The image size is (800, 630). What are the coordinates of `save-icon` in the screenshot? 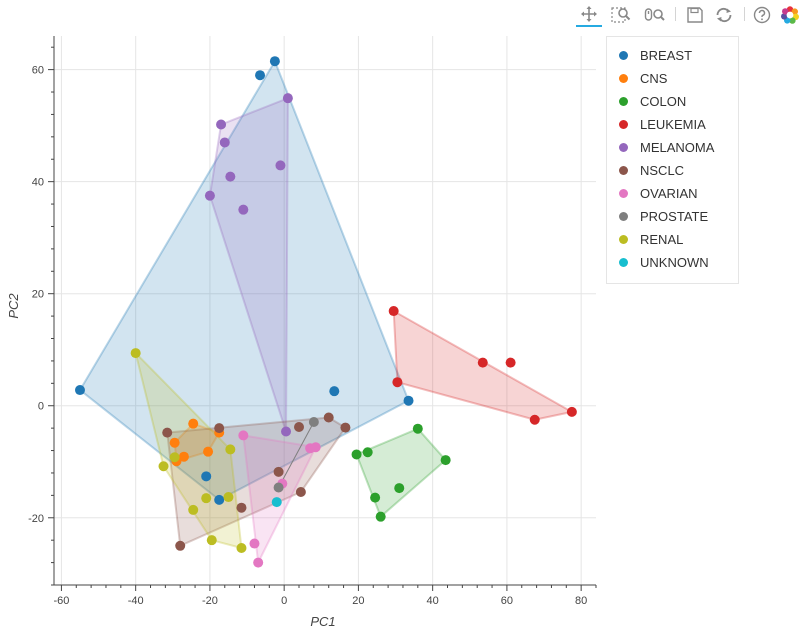 It's located at (695, 15).